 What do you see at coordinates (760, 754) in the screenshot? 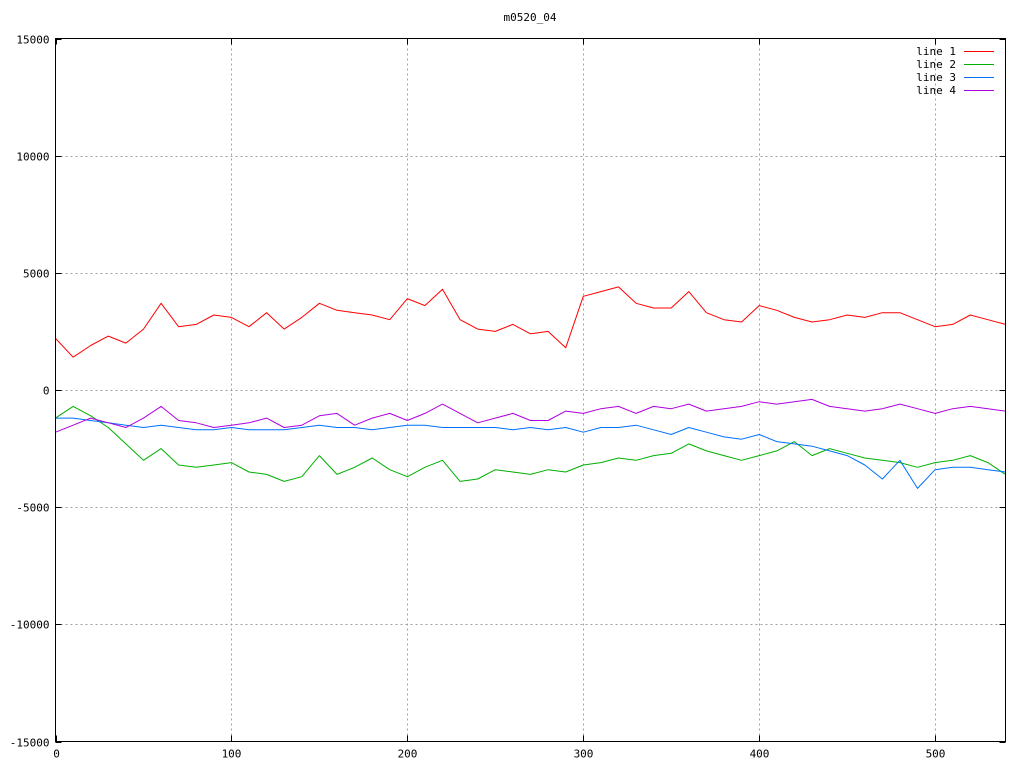
I see `x-tick-label: 400` at bounding box center [760, 754].